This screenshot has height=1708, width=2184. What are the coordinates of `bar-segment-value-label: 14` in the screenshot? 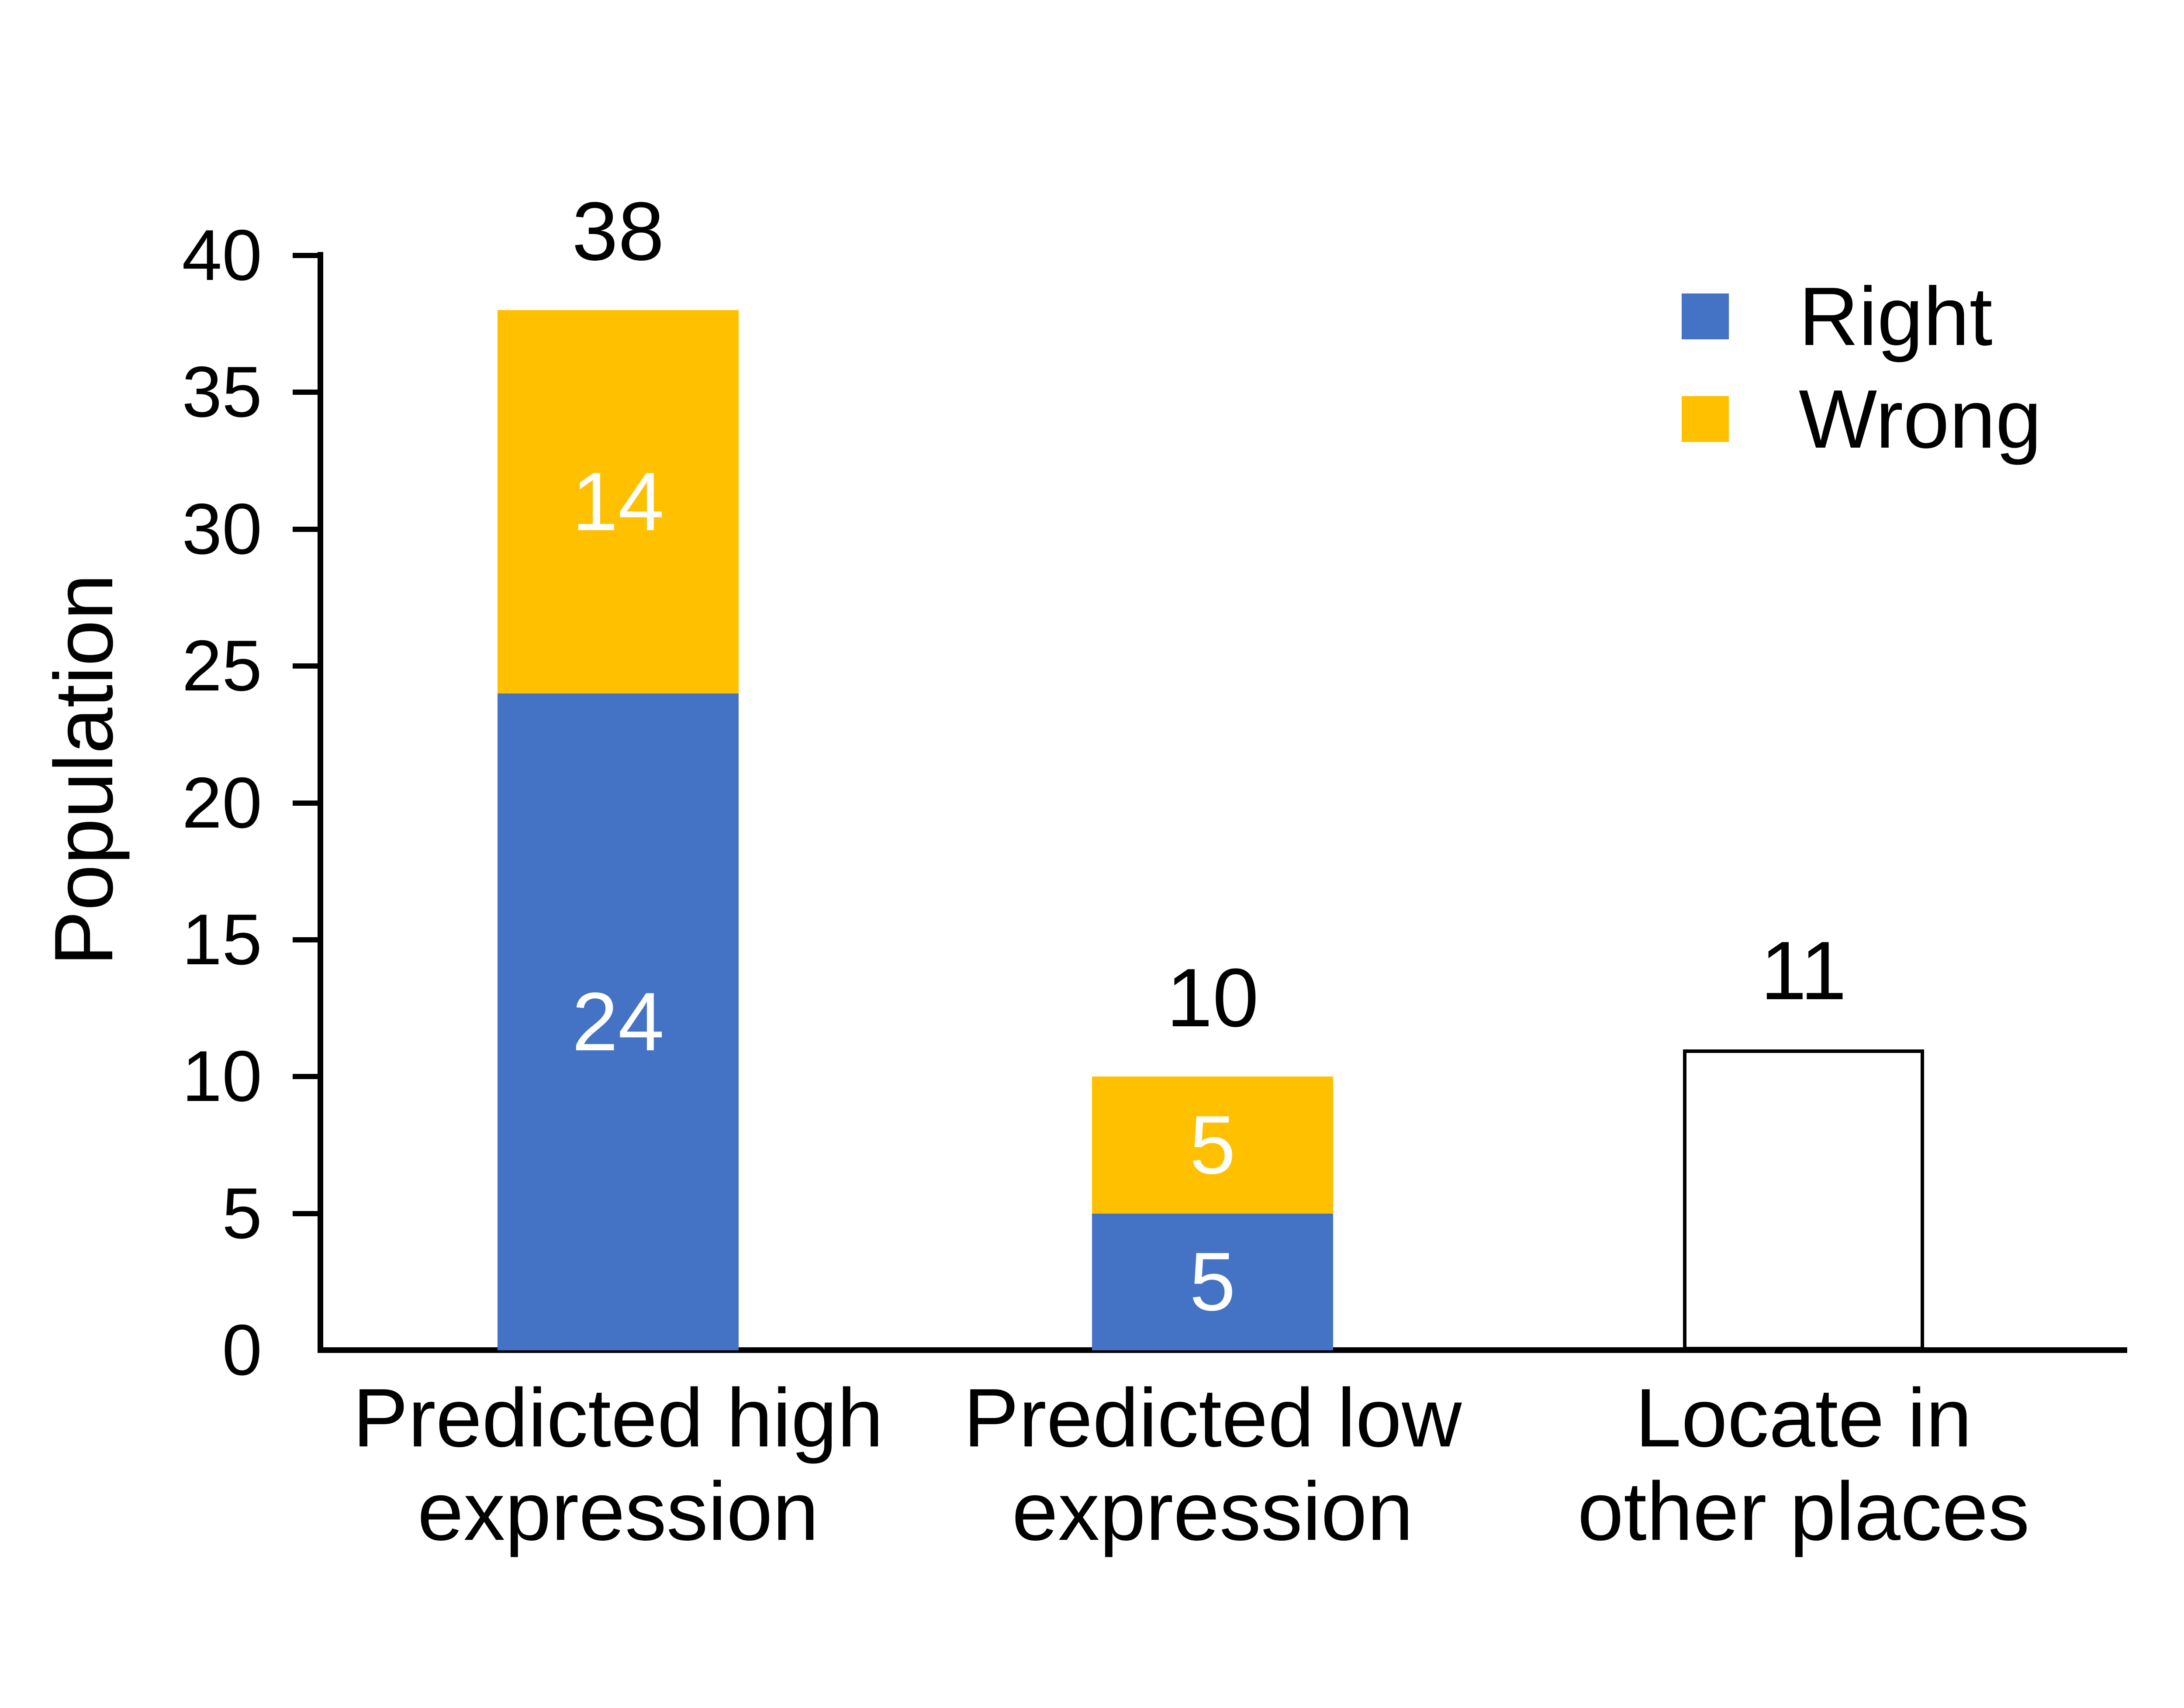 It's located at (618, 502).